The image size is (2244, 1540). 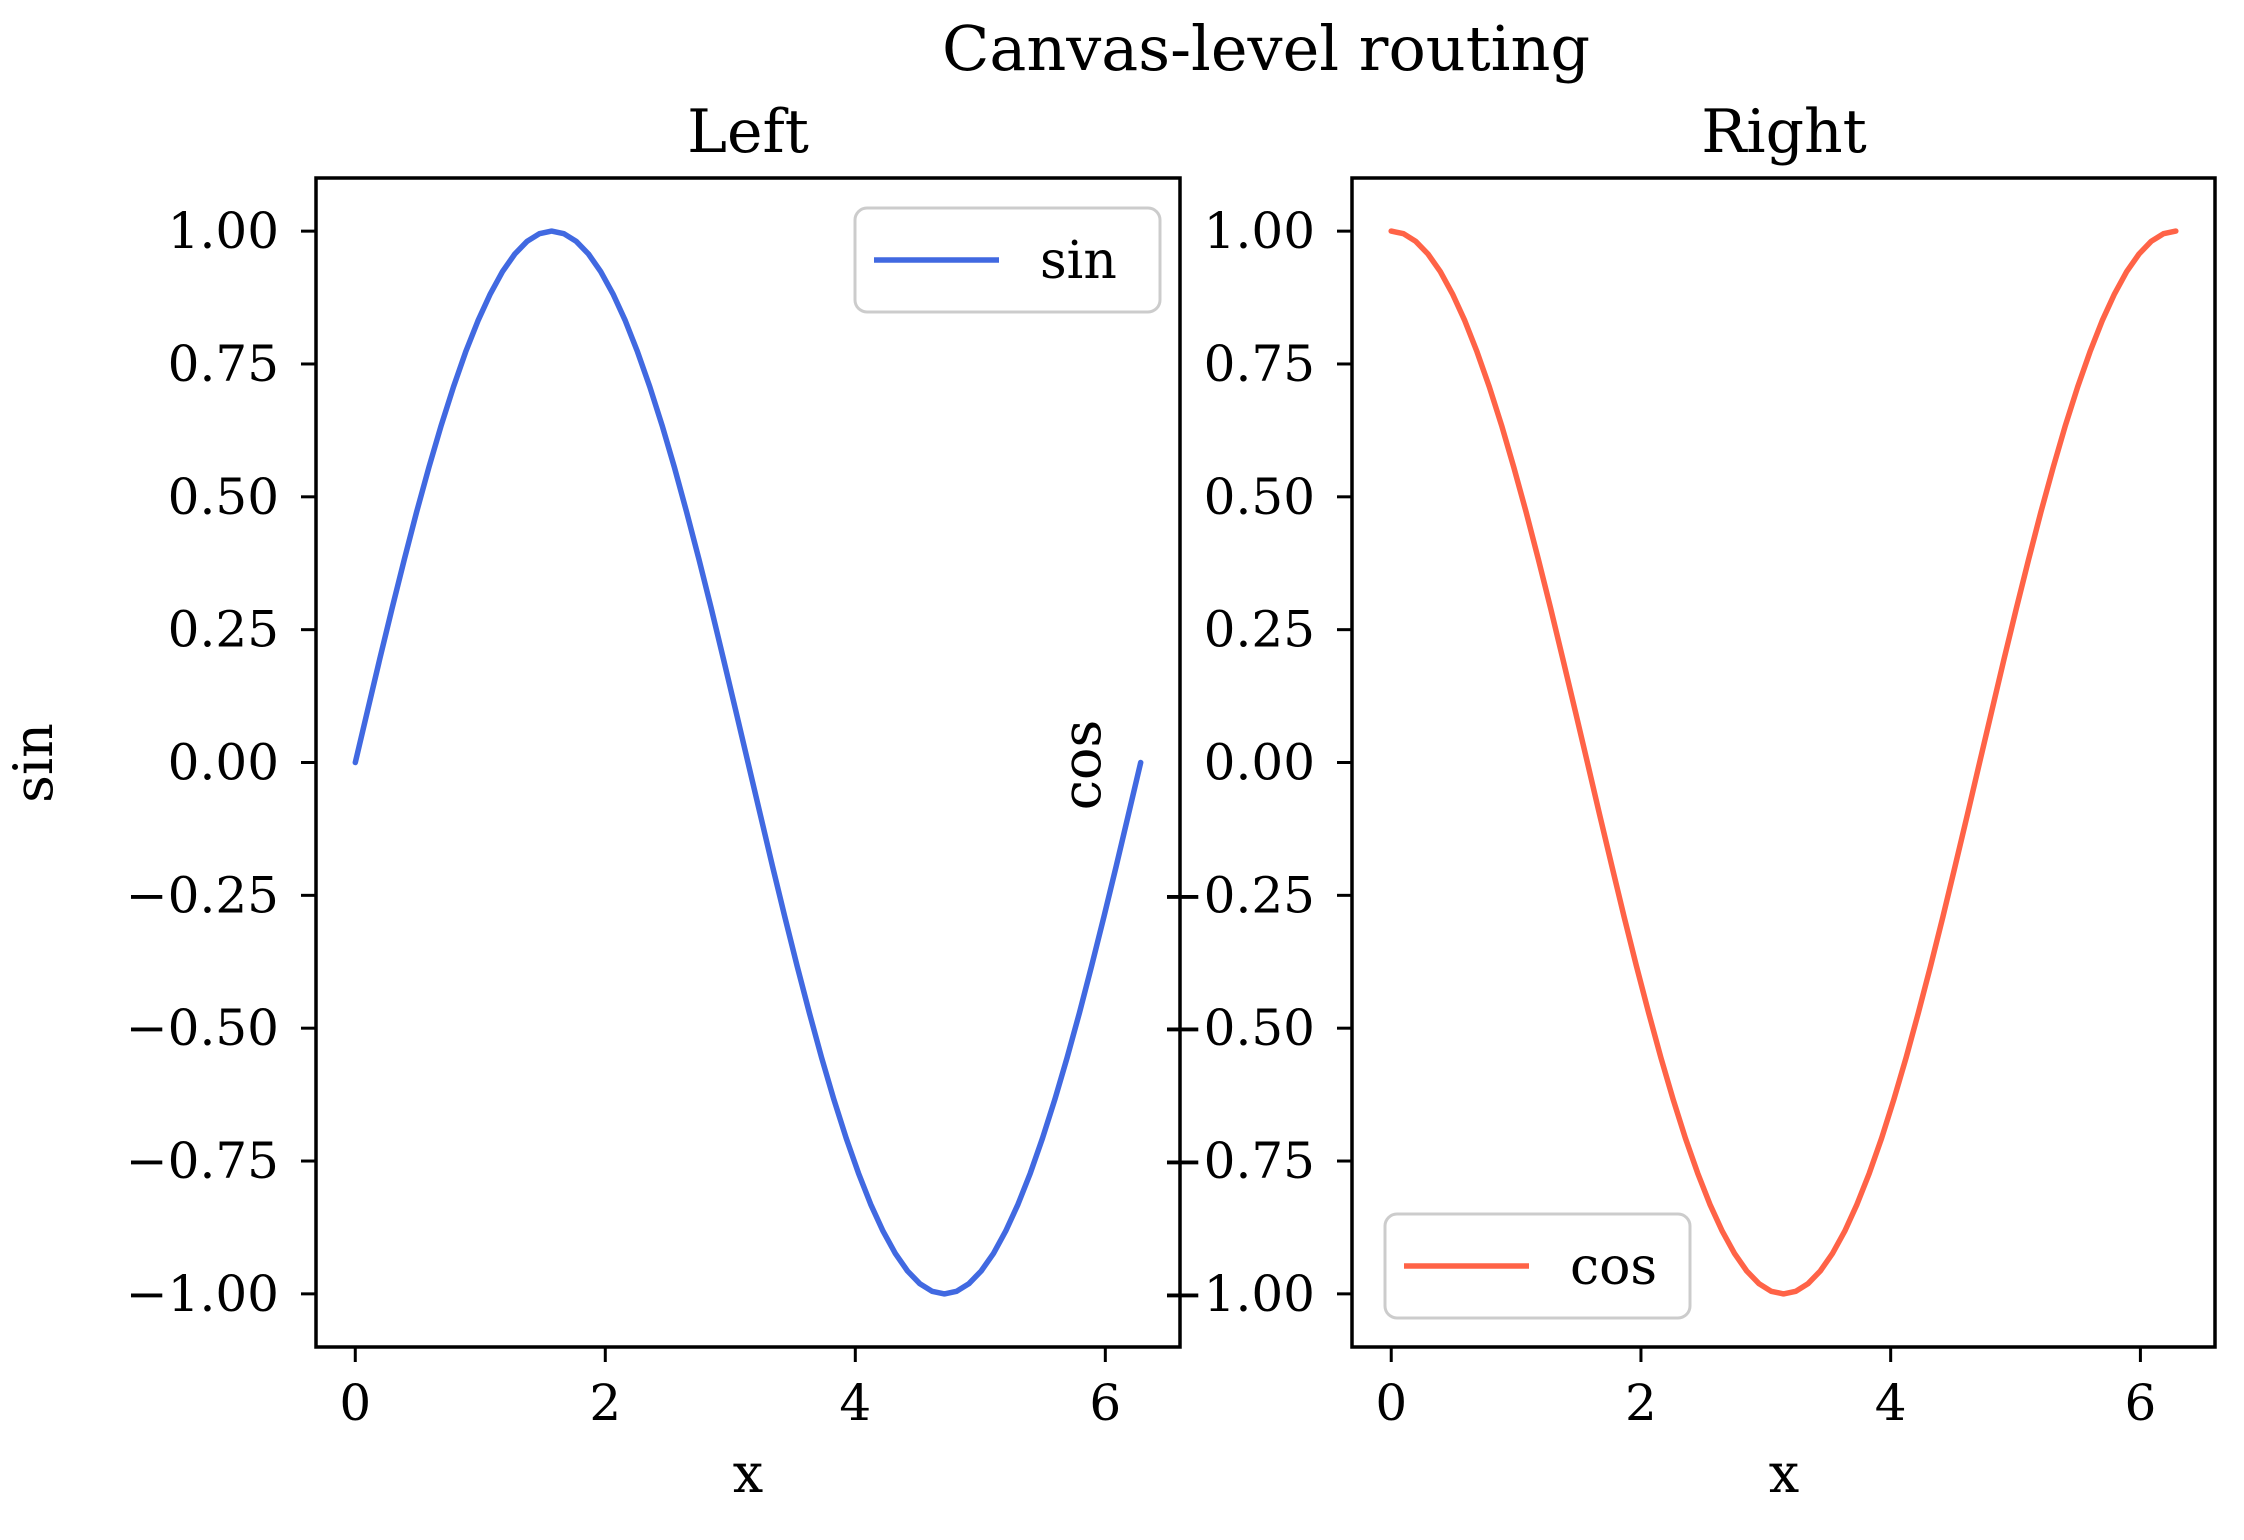 I want to click on figure-suptitle: Canvas-level routing, so click(x=1266, y=48).